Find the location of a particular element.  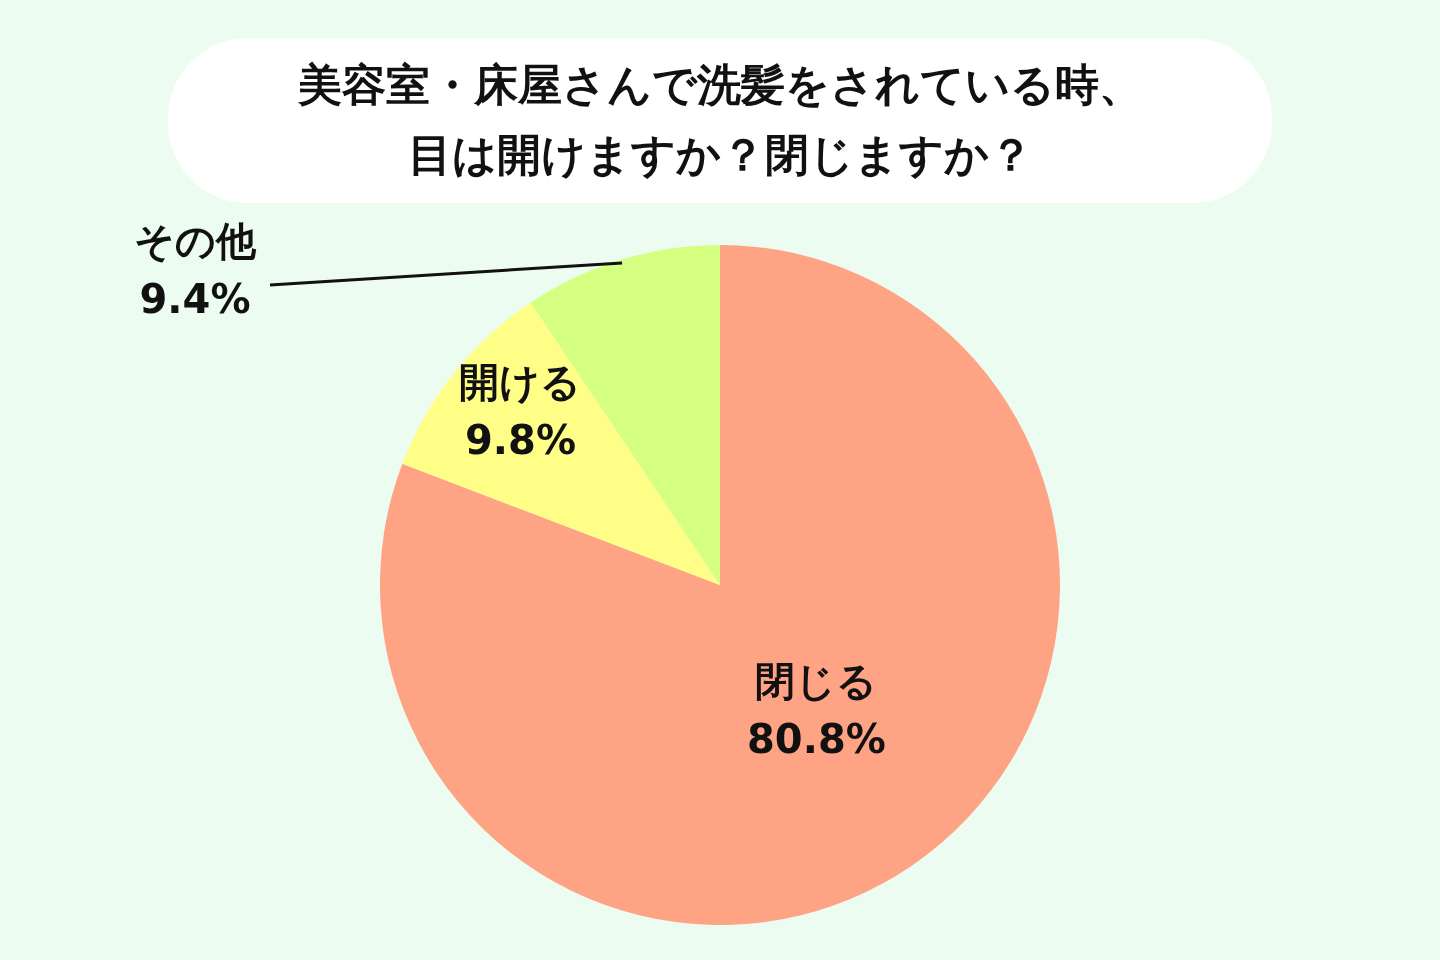

data-label: 9.4% is located at coordinates (195, 299).